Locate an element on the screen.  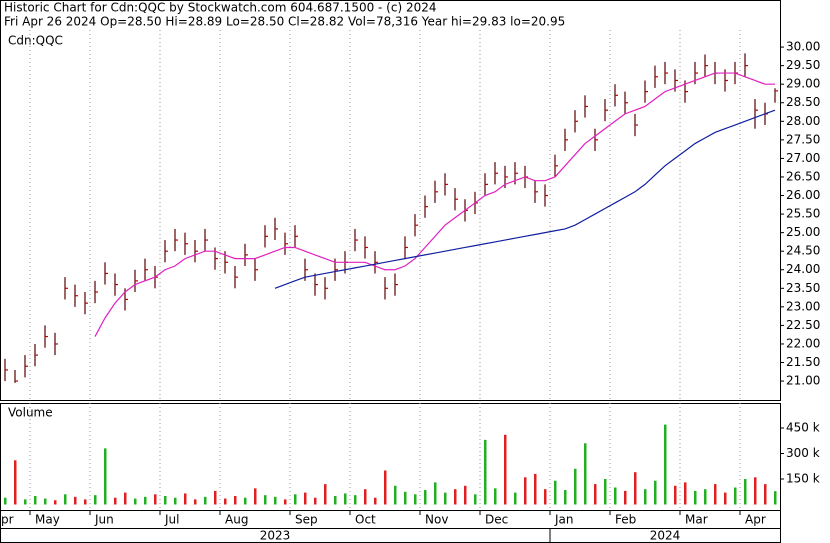
y-tick-label: 27.50 is located at coordinates (803, 139).